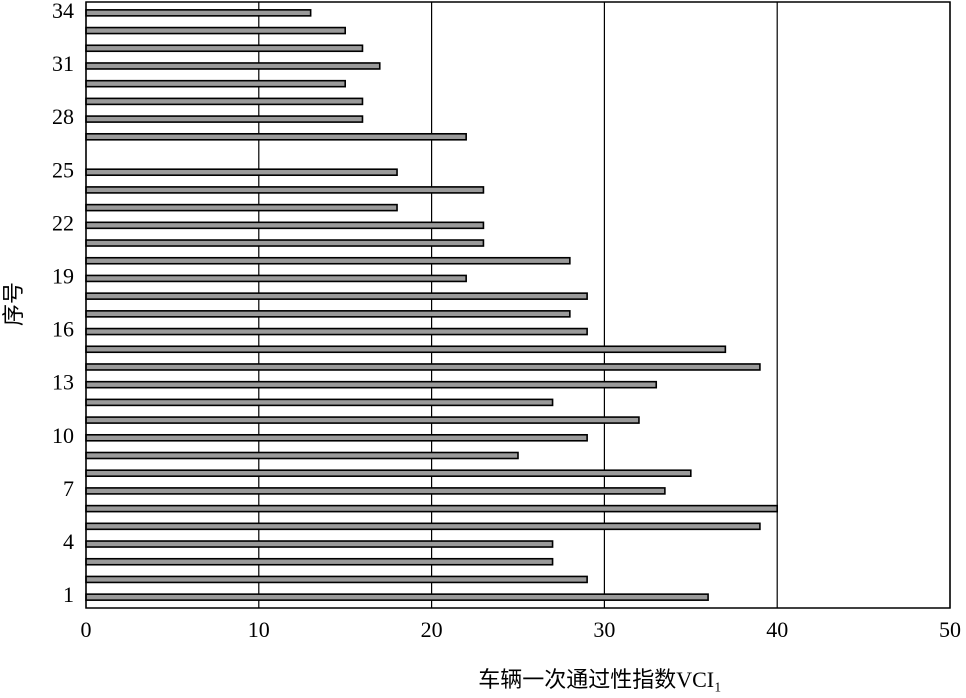 The width and height of the screenshot is (966, 698). Describe the element at coordinates (68, 594) in the screenshot. I see `y-tick-label: 1` at that location.